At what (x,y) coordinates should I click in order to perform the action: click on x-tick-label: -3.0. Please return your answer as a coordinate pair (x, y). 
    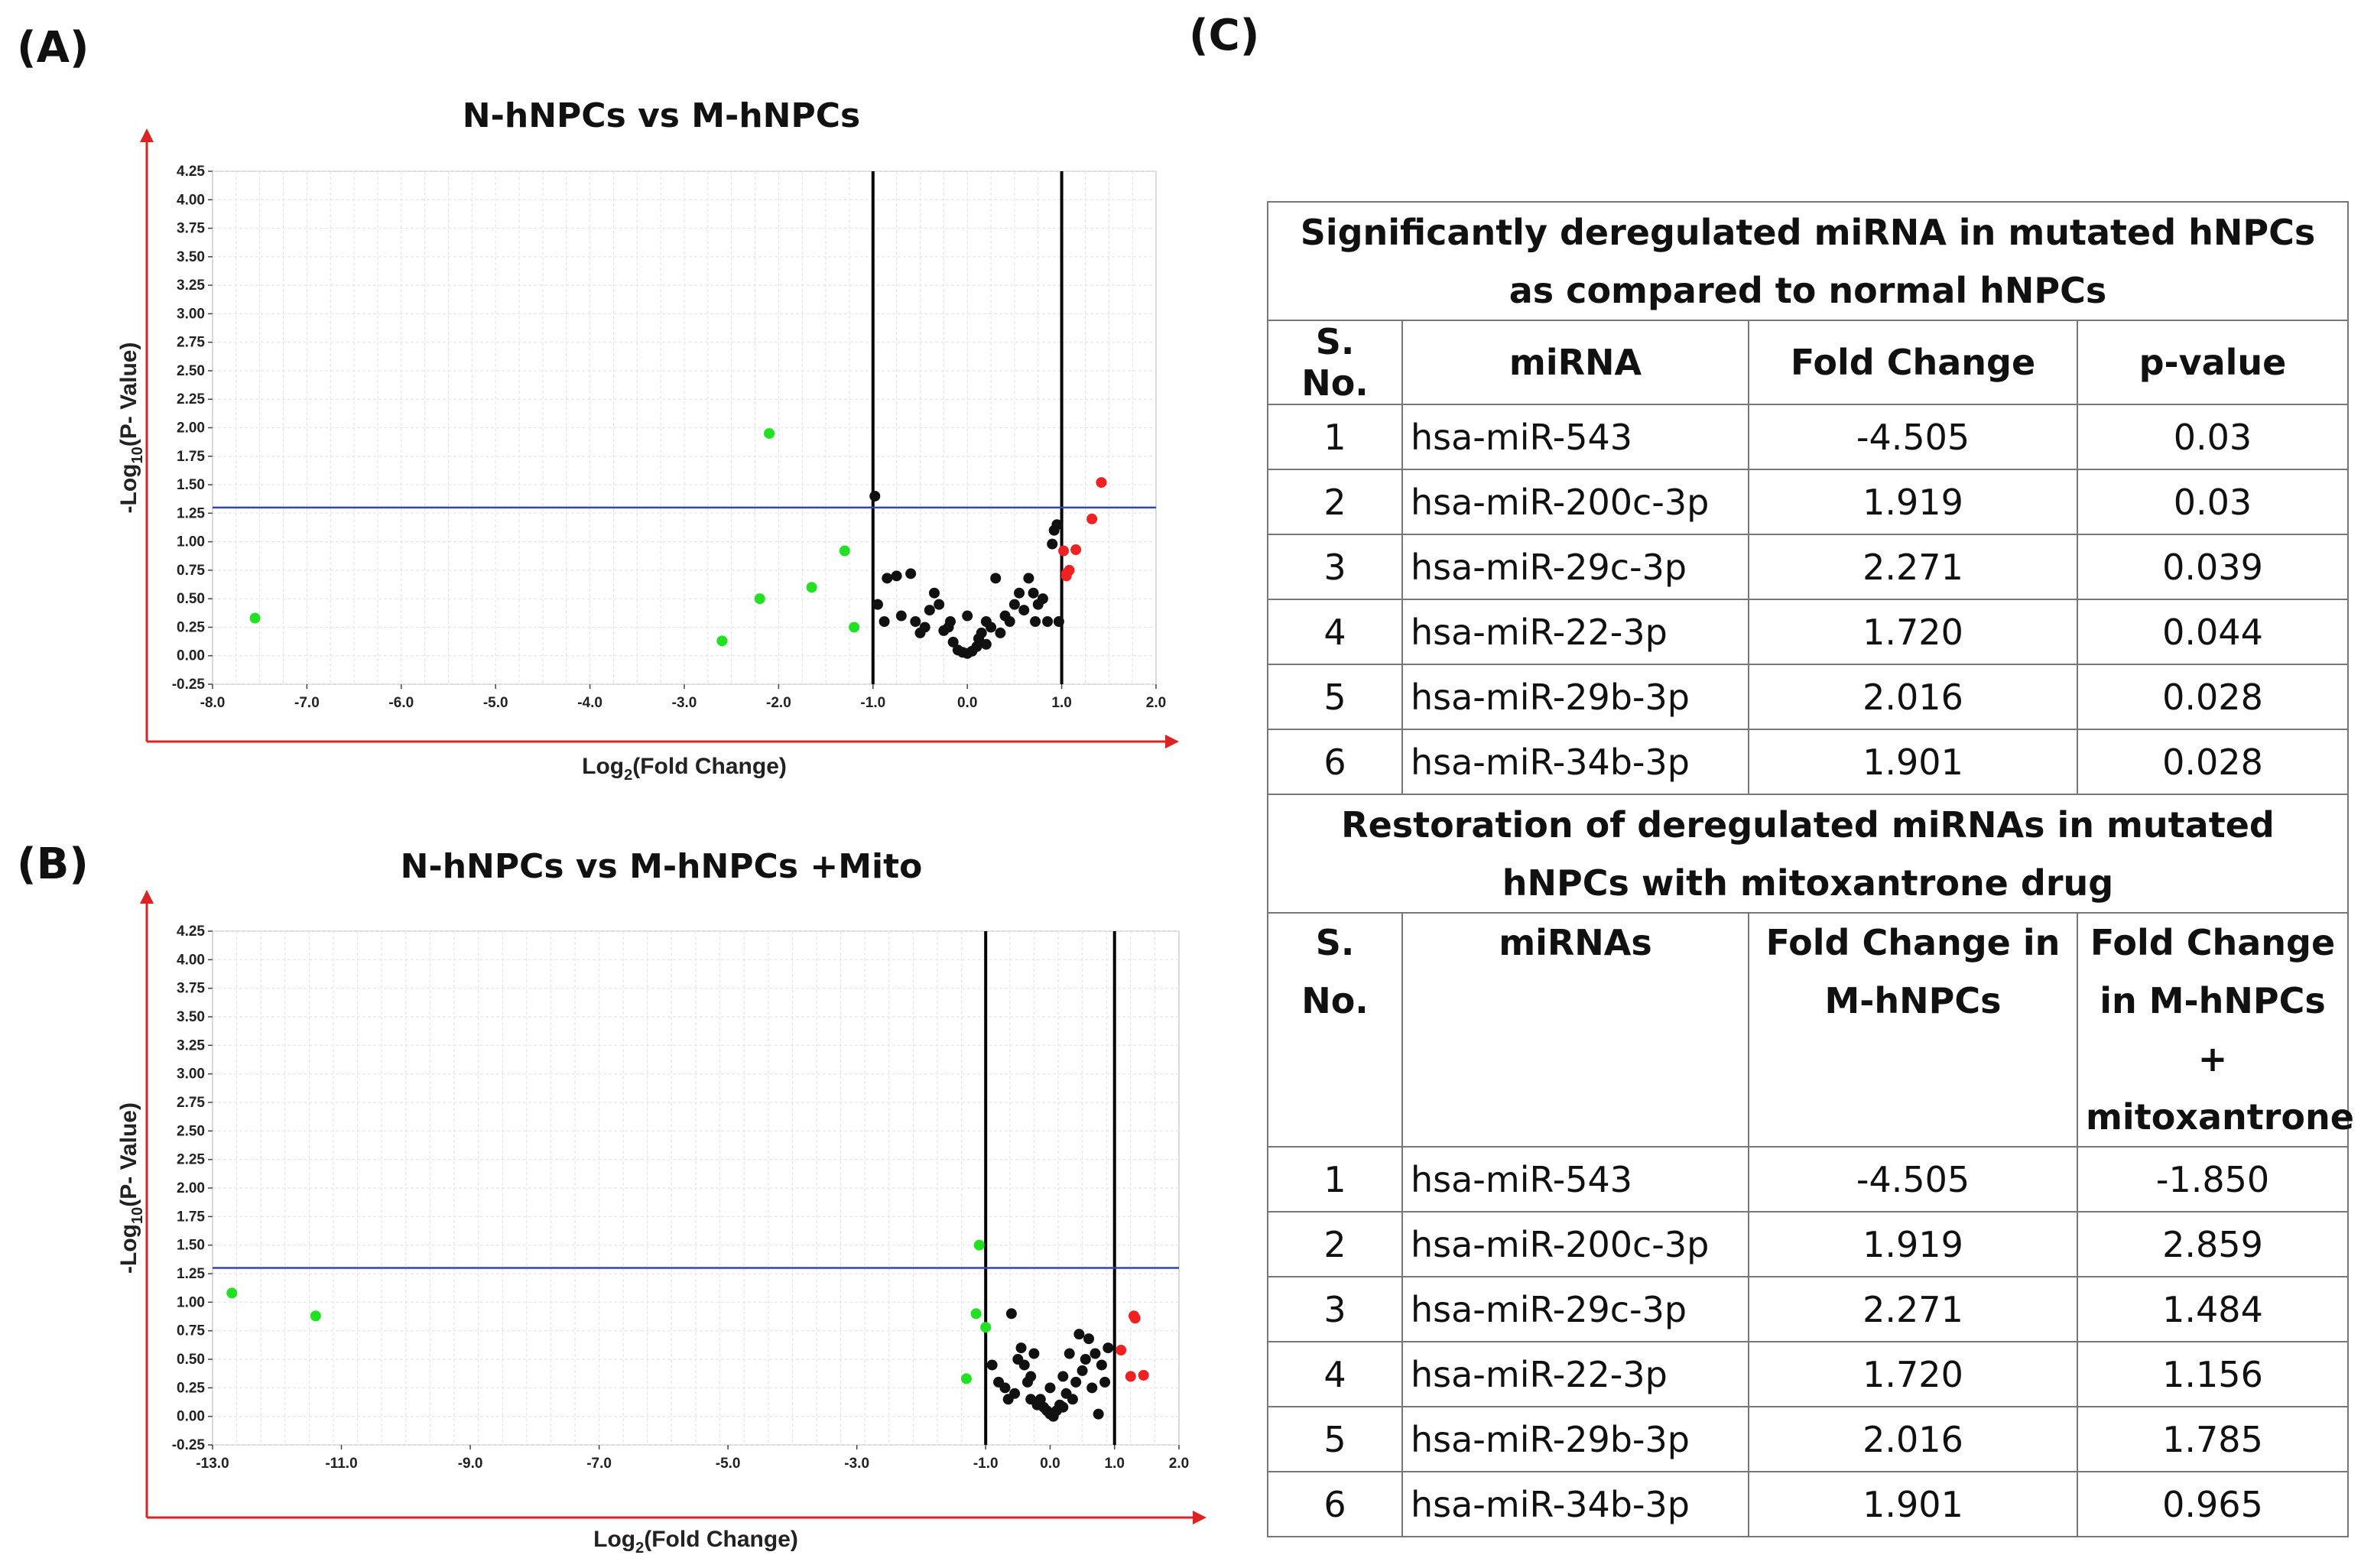
    Looking at the image, I should click on (684, 703).